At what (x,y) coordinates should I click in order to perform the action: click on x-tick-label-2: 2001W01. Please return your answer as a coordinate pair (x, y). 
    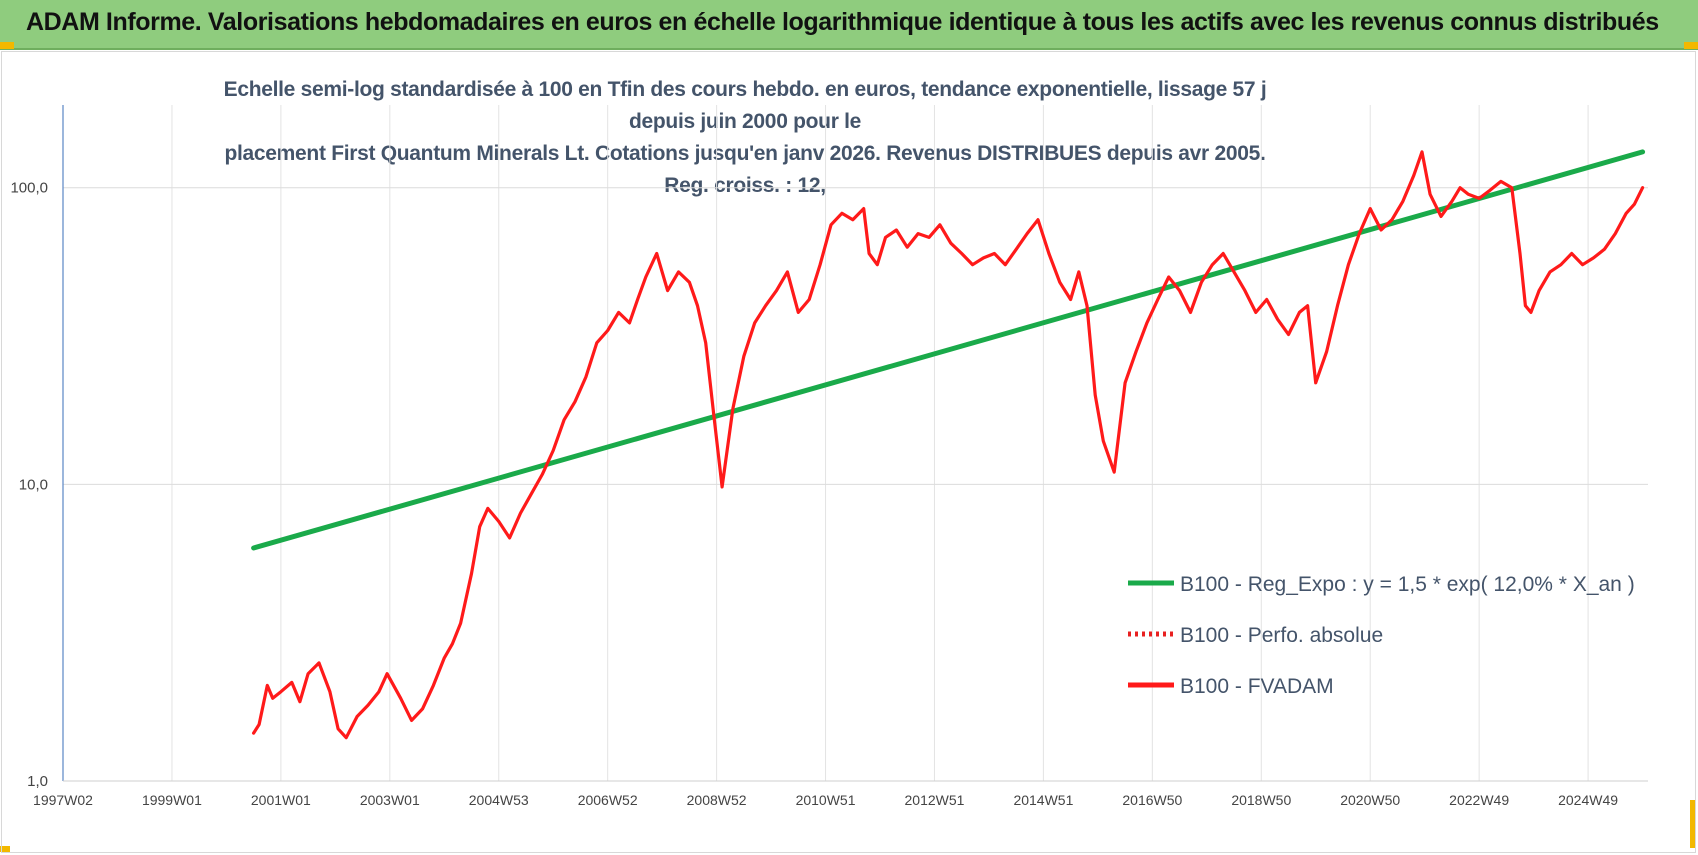
    Looking at the image, I should click on (281, 800).